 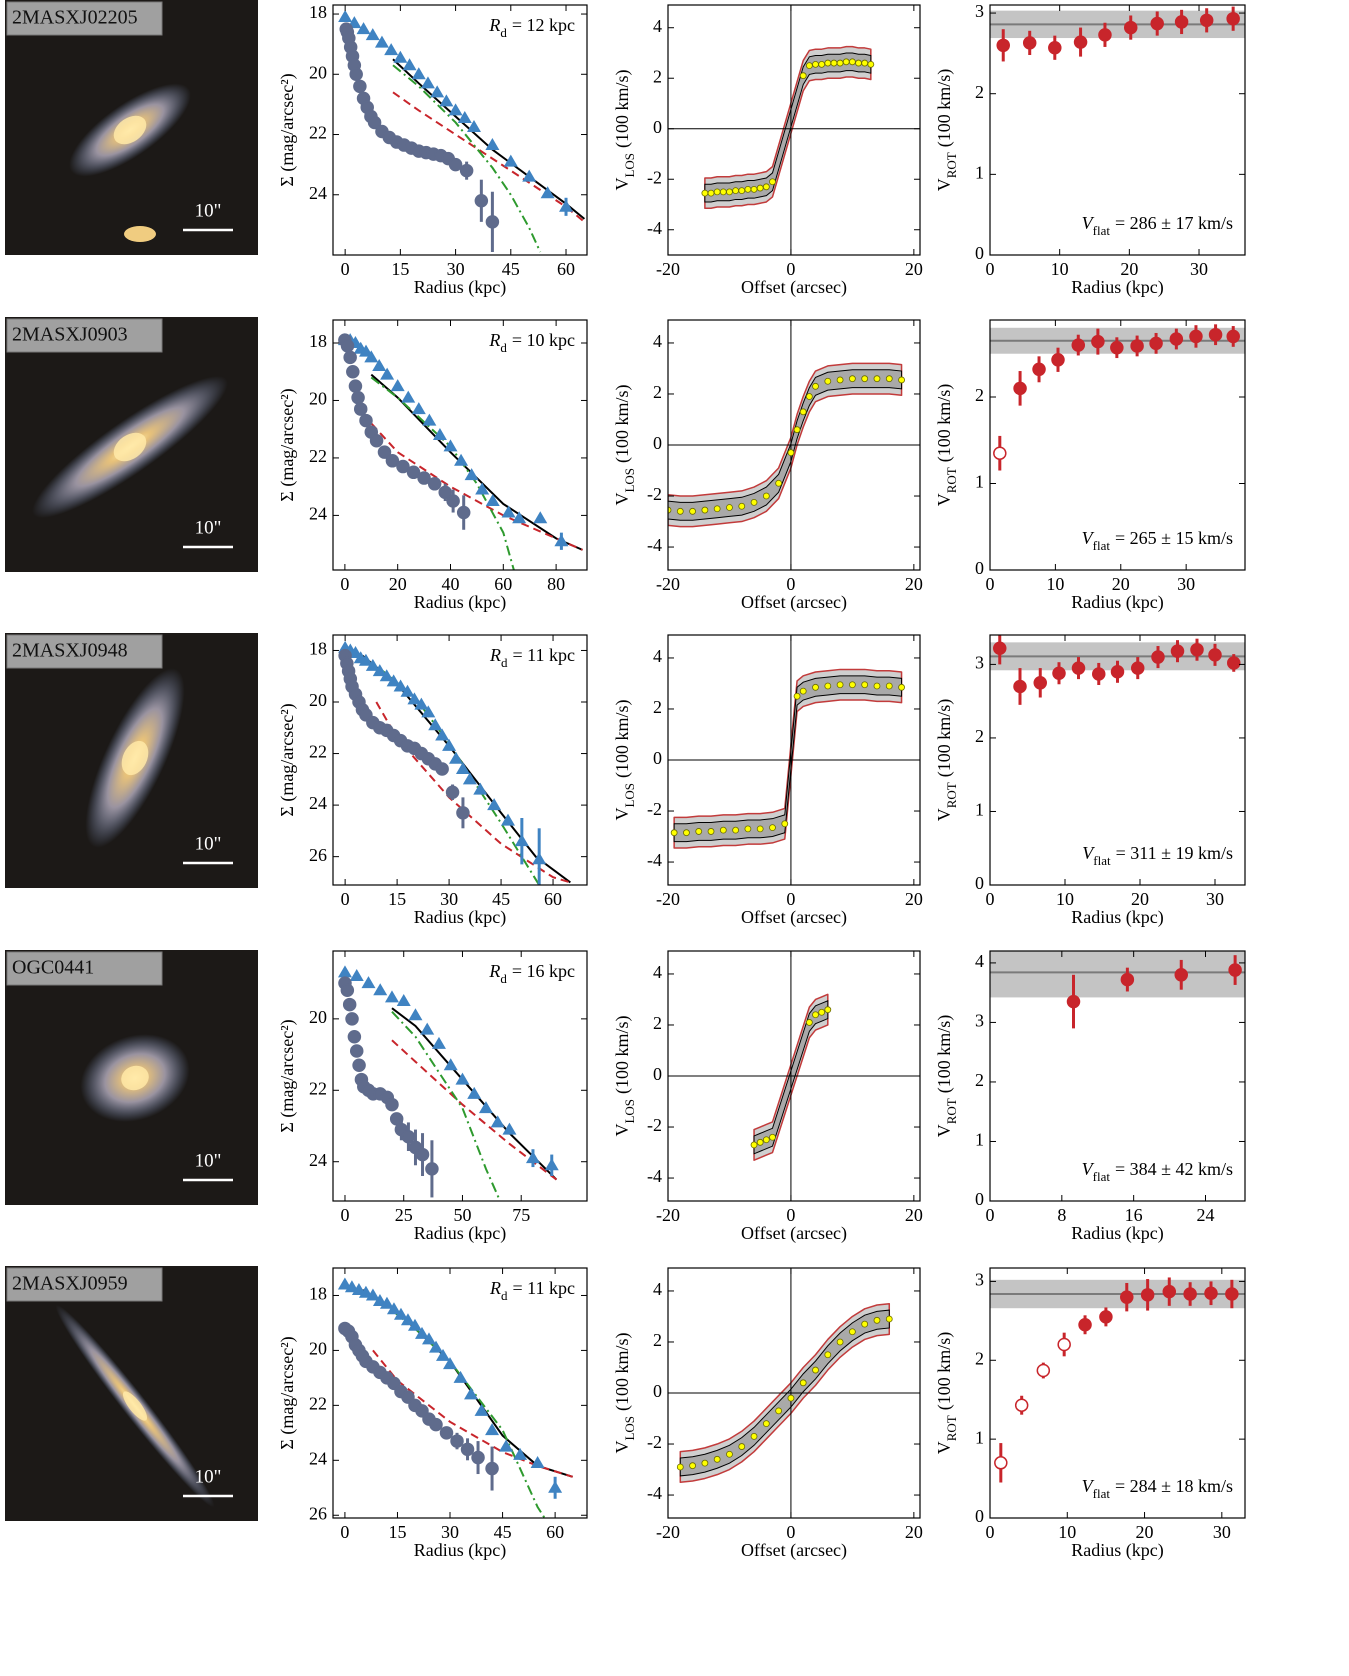 I want to click on label-text: = 16 kpc, so click(x=543, y=971).